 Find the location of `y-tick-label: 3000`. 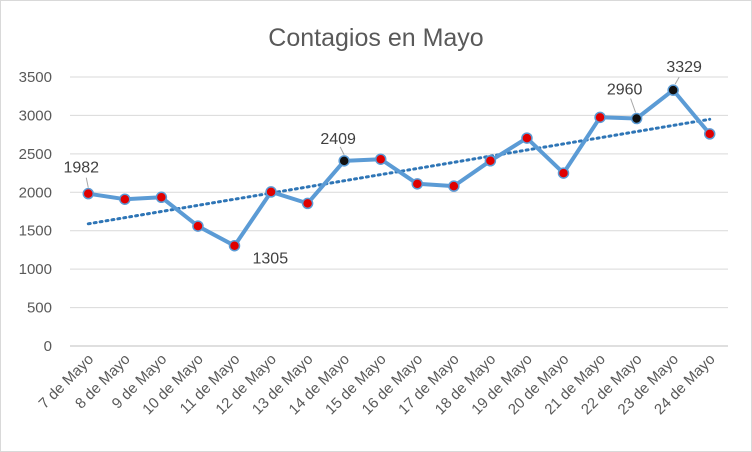

y-tick-label: 3000 is located at coordinates (35, 115).